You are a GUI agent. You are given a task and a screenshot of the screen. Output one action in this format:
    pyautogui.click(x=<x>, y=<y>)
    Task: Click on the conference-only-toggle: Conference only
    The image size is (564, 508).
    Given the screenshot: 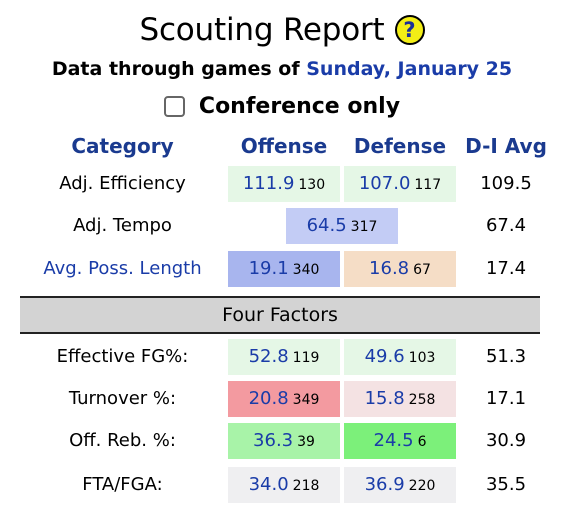 What is the action you would take?
    pyautogui.click(x=282, y=106)
    